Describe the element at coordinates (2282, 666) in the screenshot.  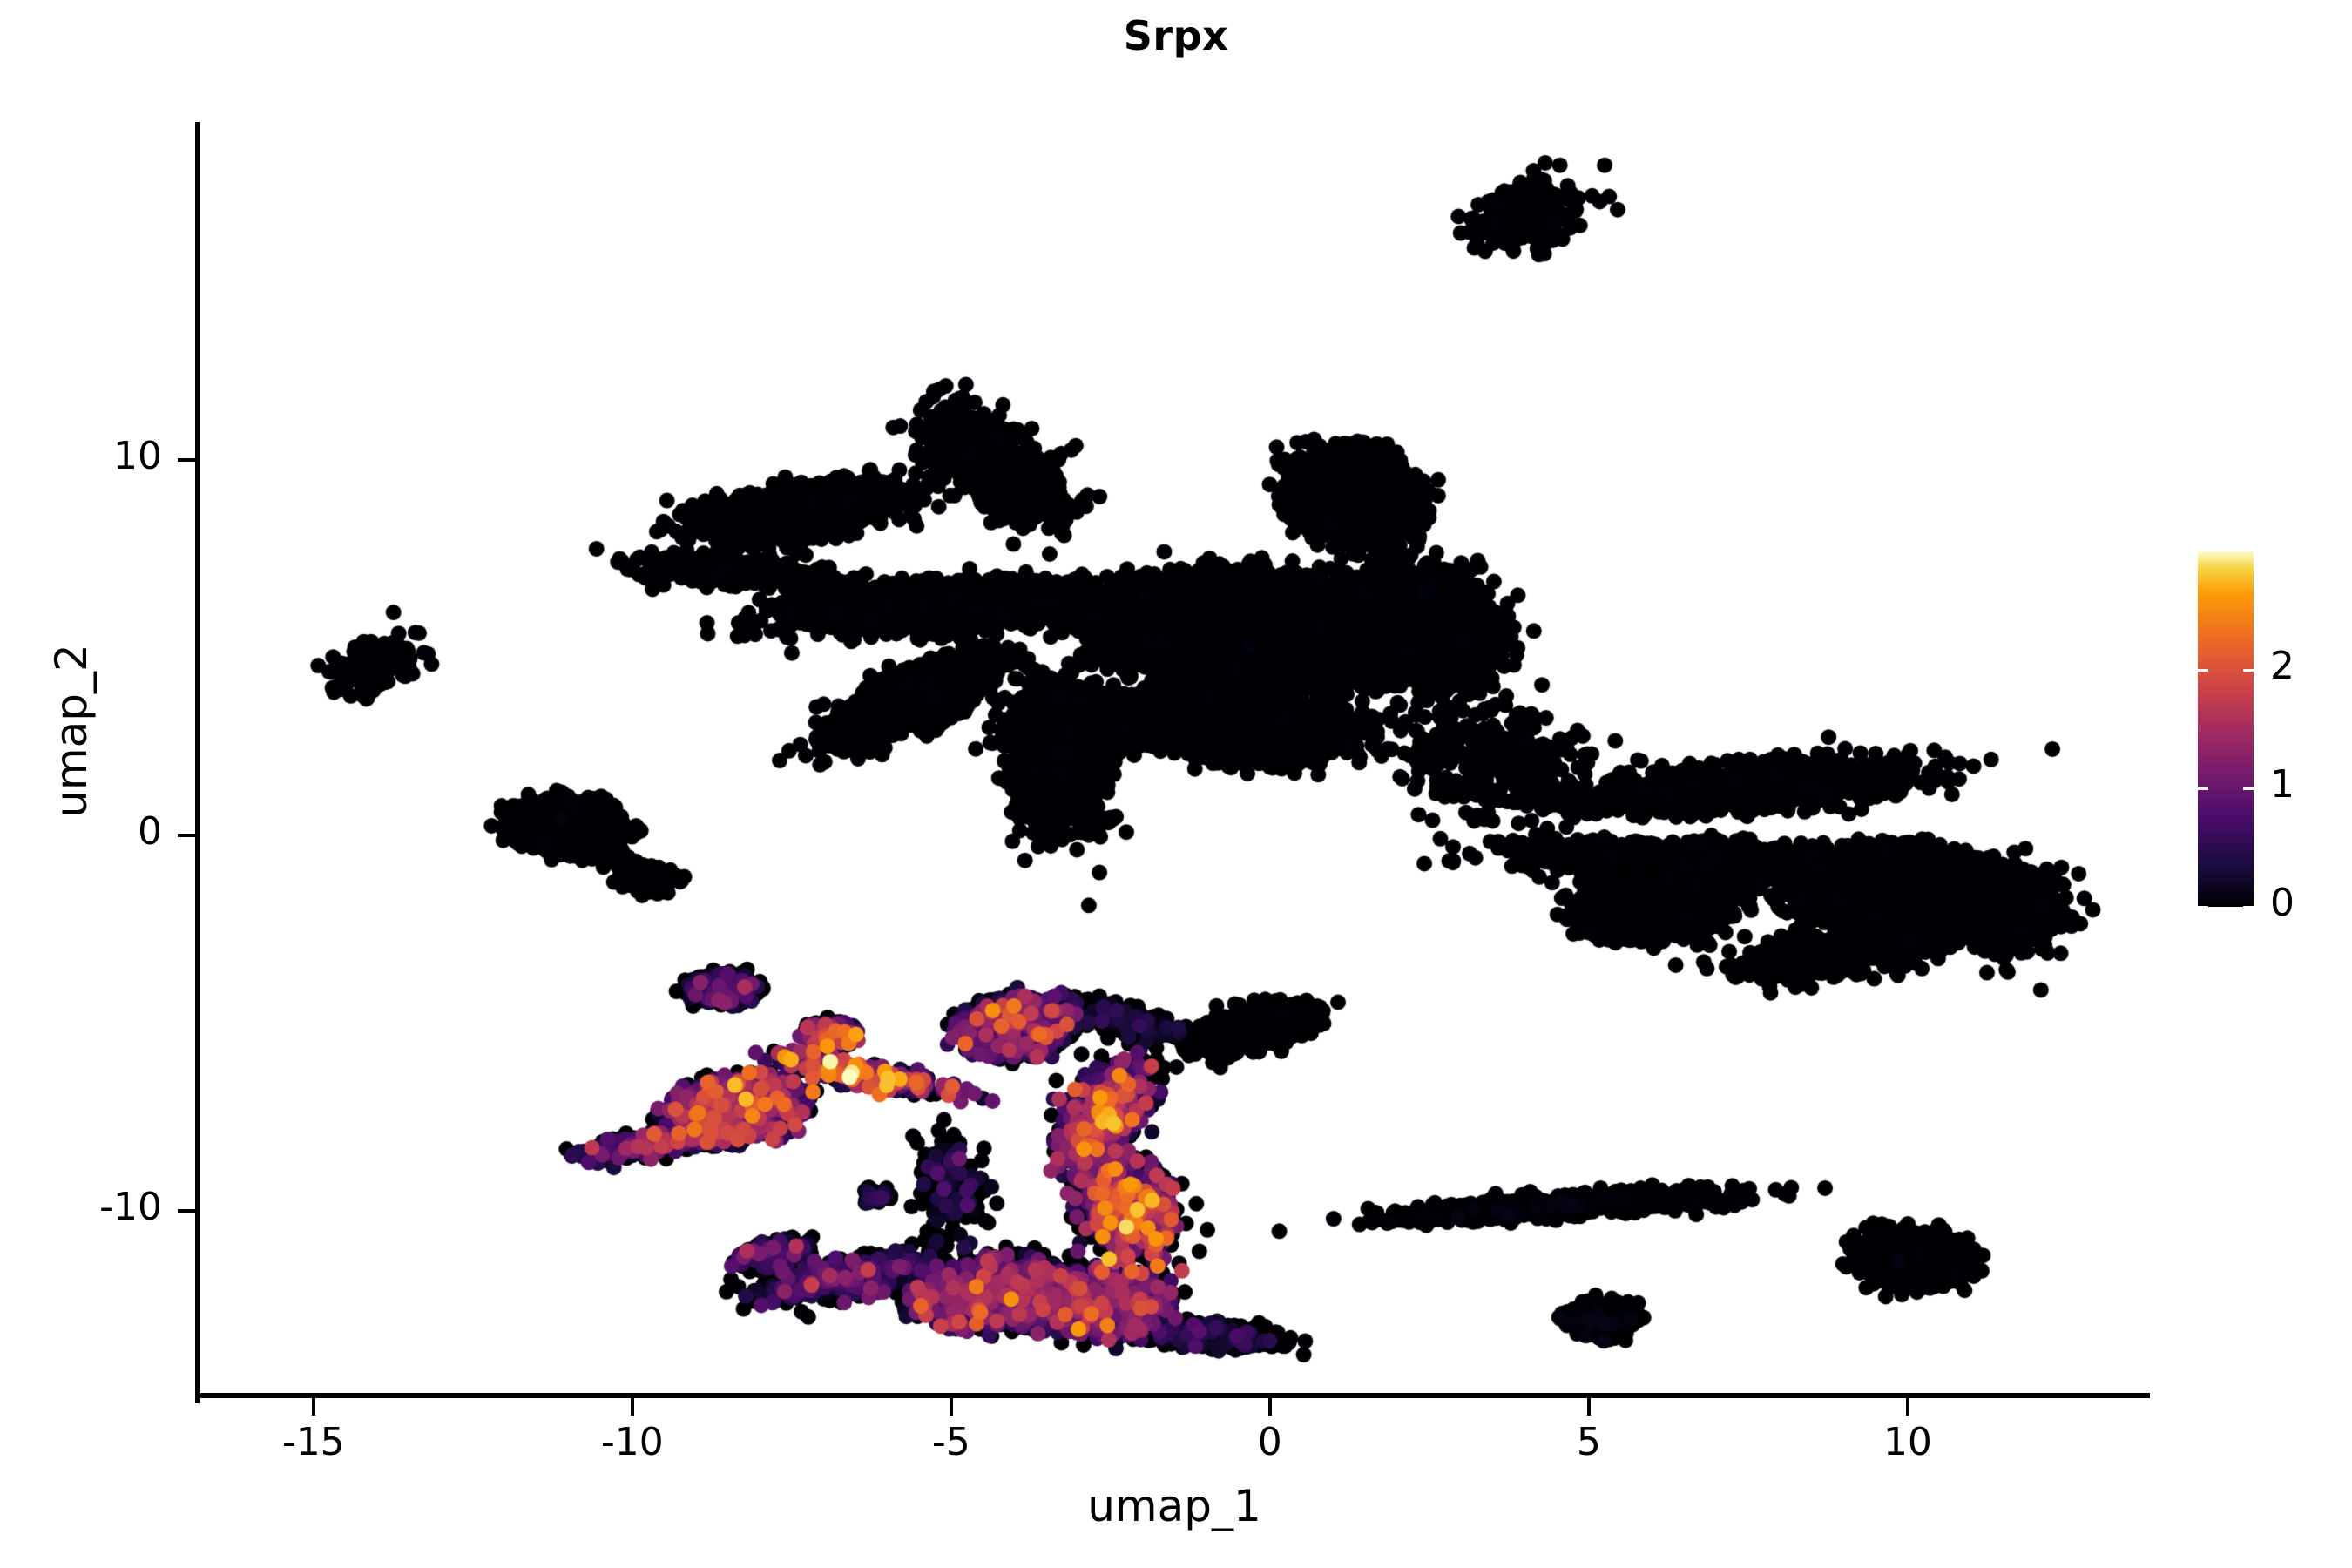
I see `colorbar-tick-label: 2` at that location.